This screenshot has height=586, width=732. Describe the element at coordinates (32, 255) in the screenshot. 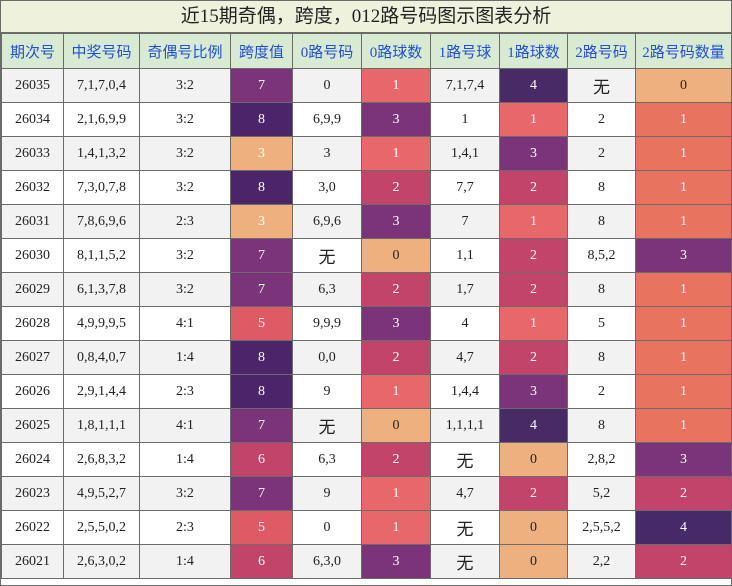

I see `period-cell: 26030` at that location.